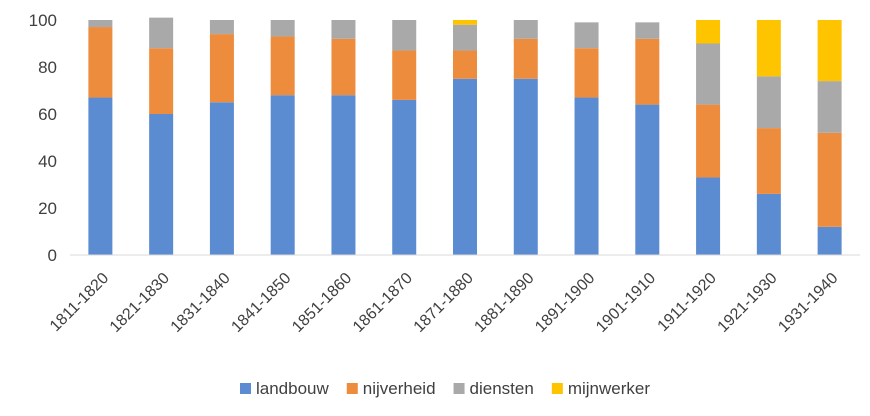 This screenshot has height=416, width=870. I want to click on bar-nijverheid-1931-1940, so click(829, 179).